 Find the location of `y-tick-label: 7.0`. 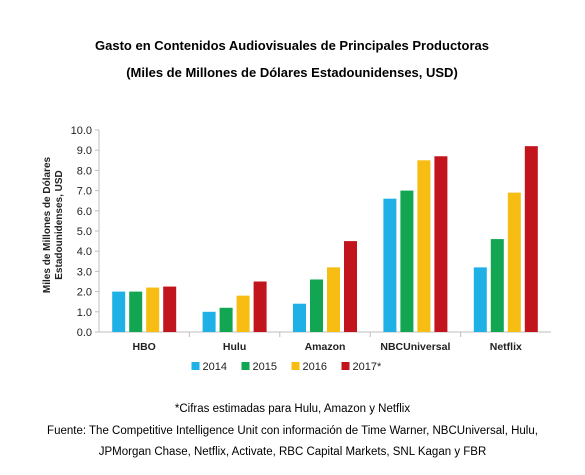

y-tick-label: 7.0 is located at coordinates (84, 192).